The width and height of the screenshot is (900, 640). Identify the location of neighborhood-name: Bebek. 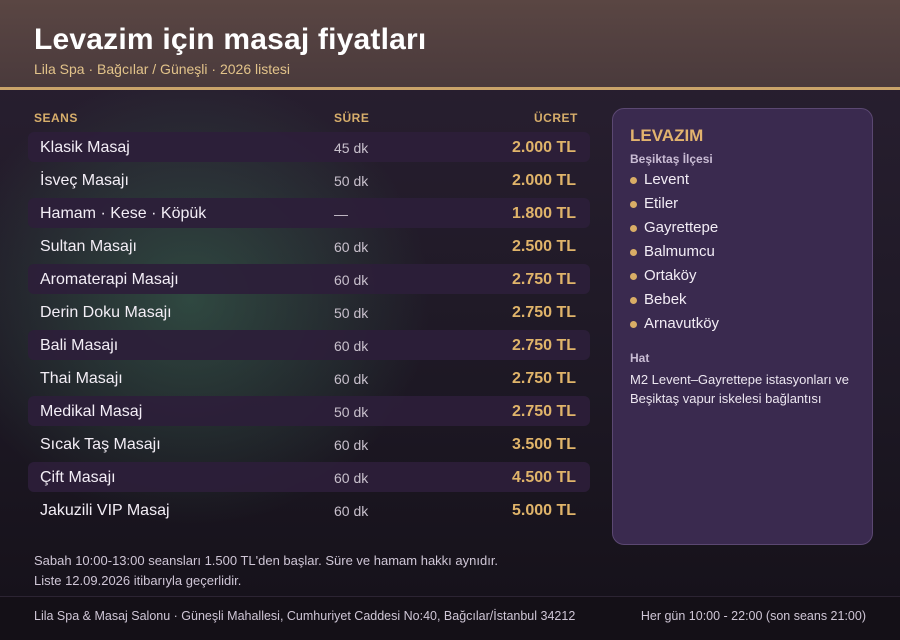
(665, 299).